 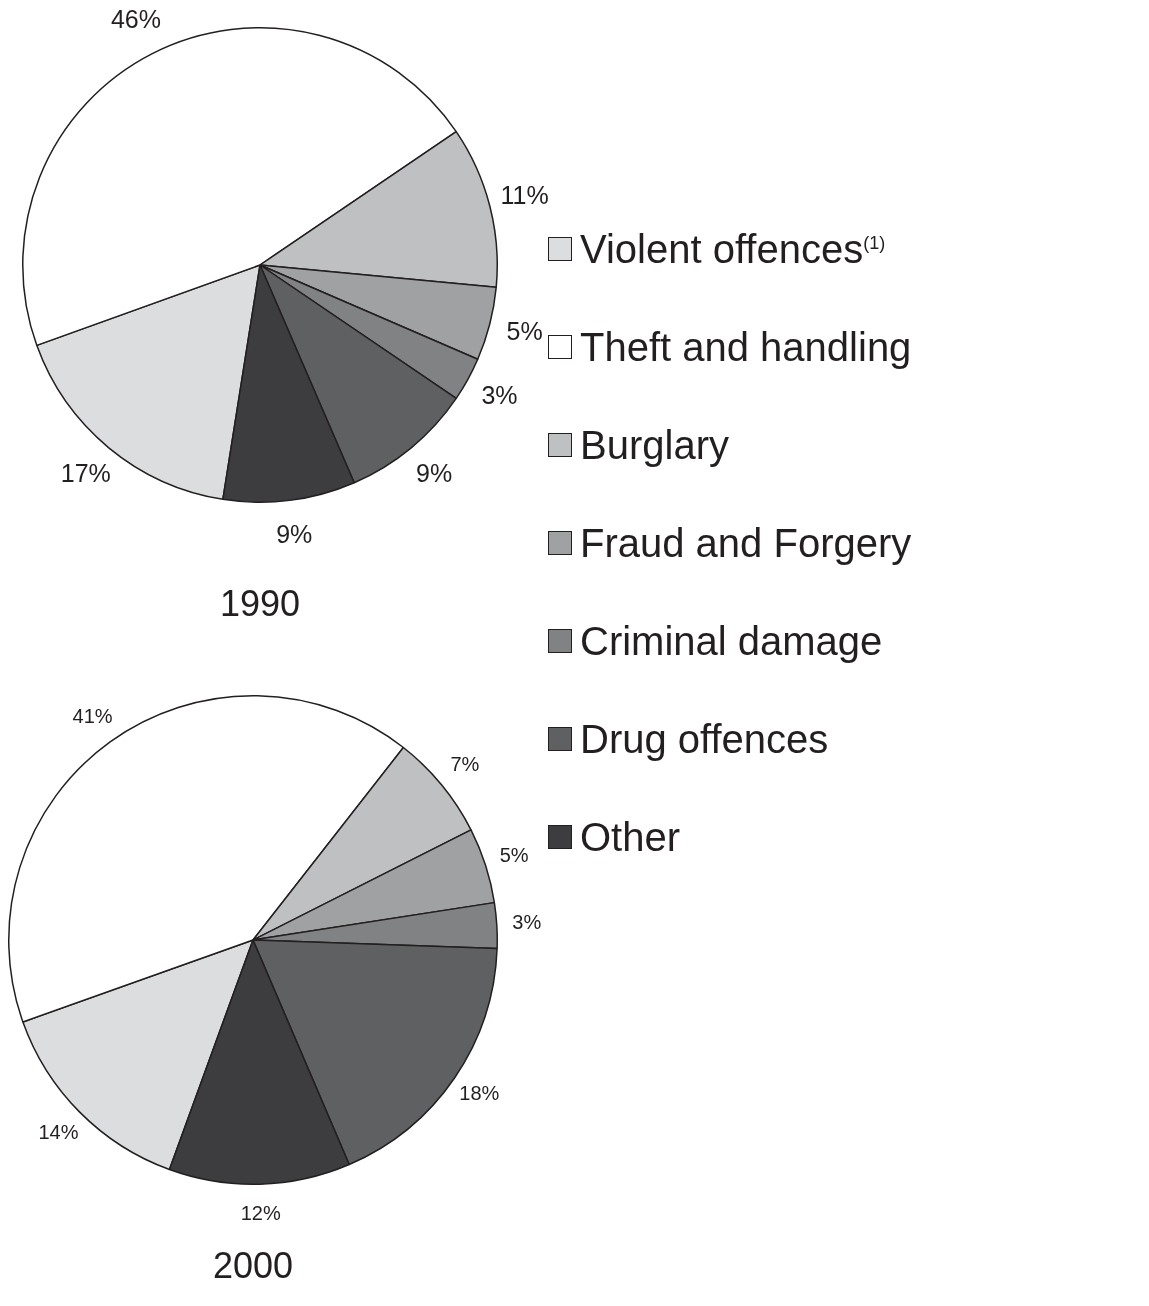 I want to click on text: 1990, so click(x=260, y=604).